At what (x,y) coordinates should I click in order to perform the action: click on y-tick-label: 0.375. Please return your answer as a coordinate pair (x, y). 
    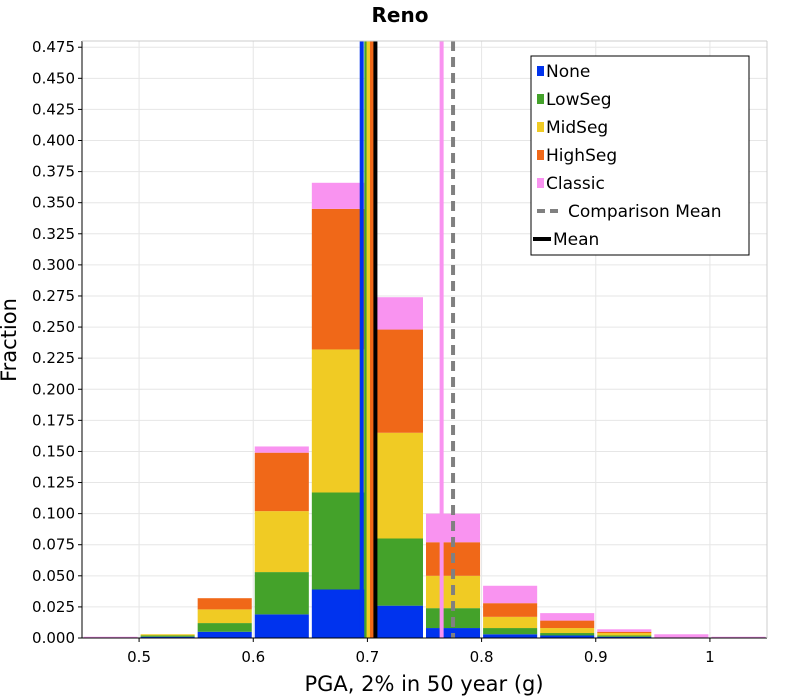
    Looking at the image, I should click on (53, 172).